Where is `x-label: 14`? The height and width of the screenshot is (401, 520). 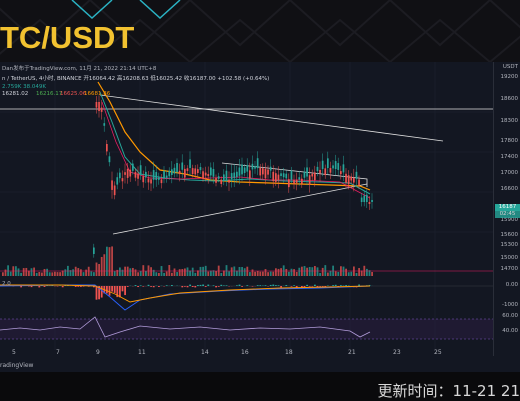
x-label: 14 is located at coordinates (205, 352).